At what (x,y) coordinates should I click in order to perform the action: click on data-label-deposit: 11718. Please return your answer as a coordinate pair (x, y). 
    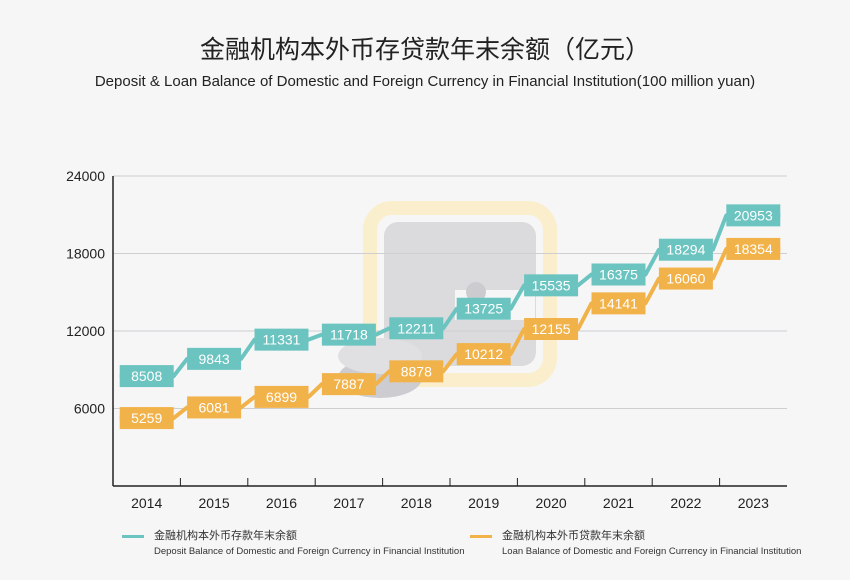
    Looking at the image, I should click on (349, 335).